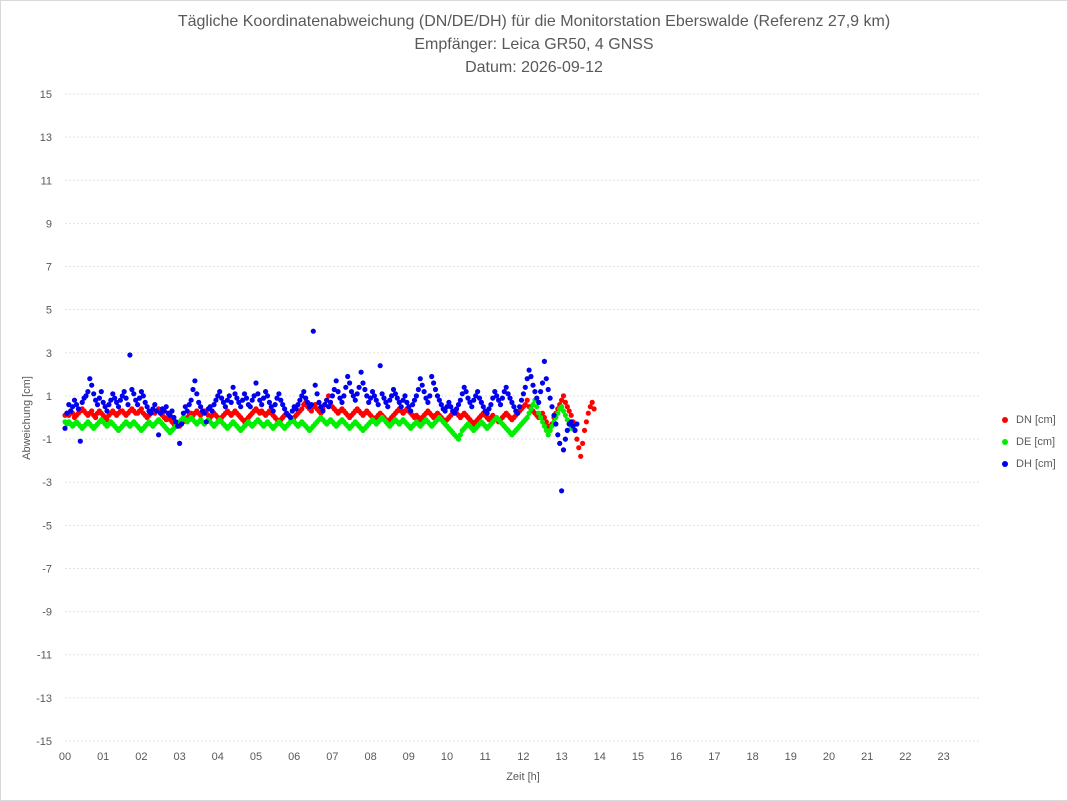 The image size is (1068, 801). Describe the element at coordinates (1029, 464) in the screenshot. I see `legend-item-dh: DH [cm]` at that location.